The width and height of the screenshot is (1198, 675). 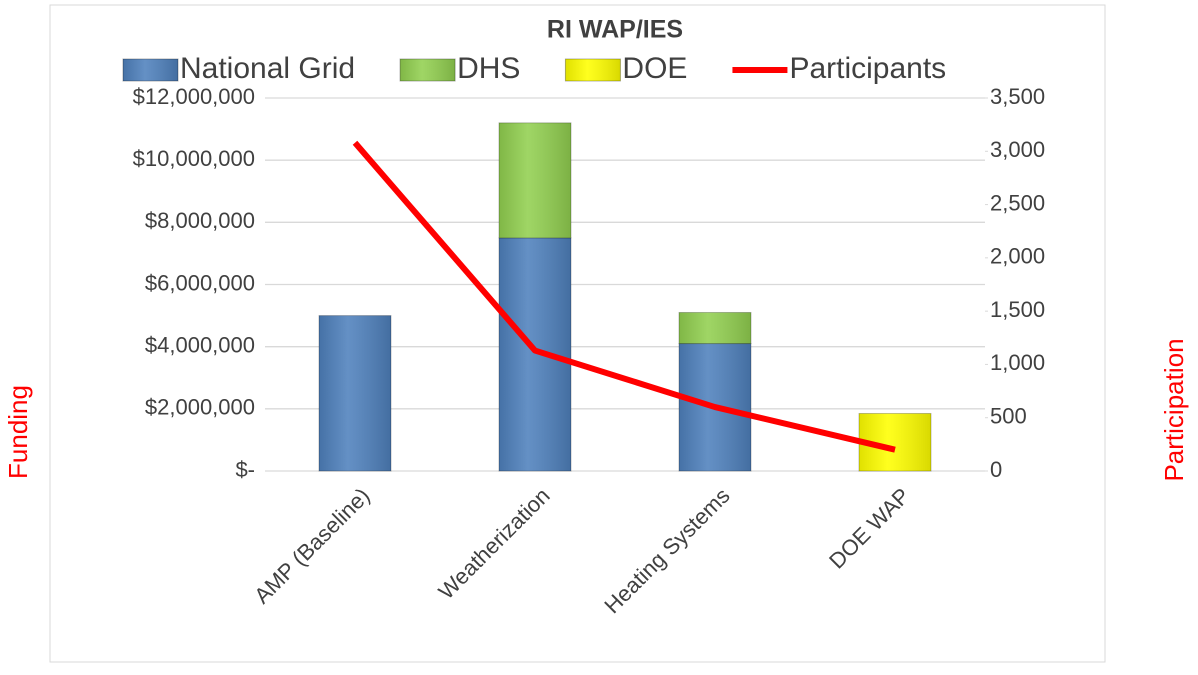 What do you see at coordinates (1017, 362) in the screenshot?
I see `y2-tick-label: 1,000` at bounding box center [1017, 362].